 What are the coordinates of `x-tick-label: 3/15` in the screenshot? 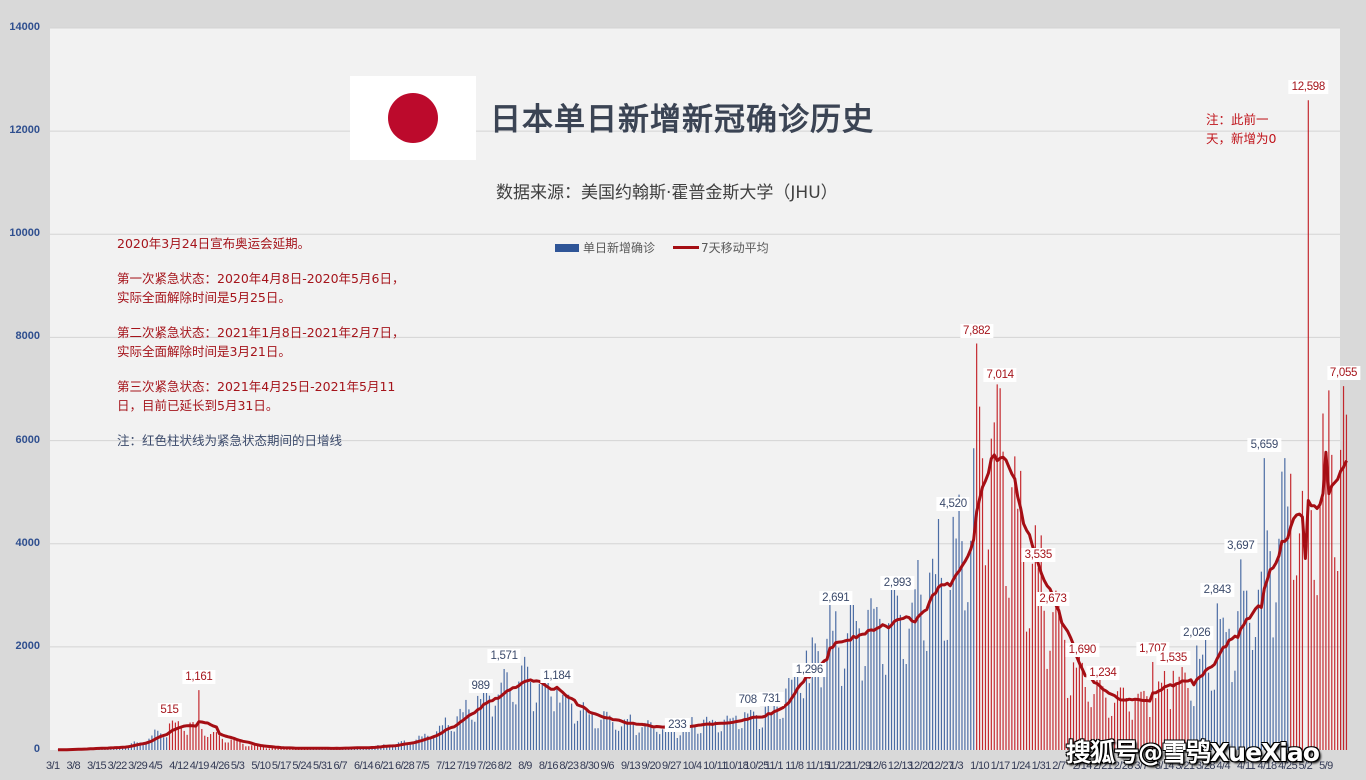 It's located at (97, 766).